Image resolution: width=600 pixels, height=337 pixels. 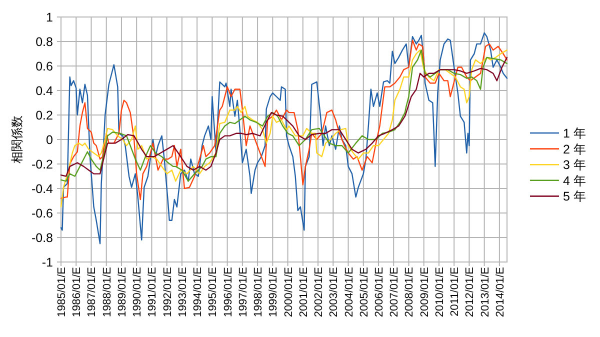 I want to click on legend-label: 5 年, so click(x=574, y=197).